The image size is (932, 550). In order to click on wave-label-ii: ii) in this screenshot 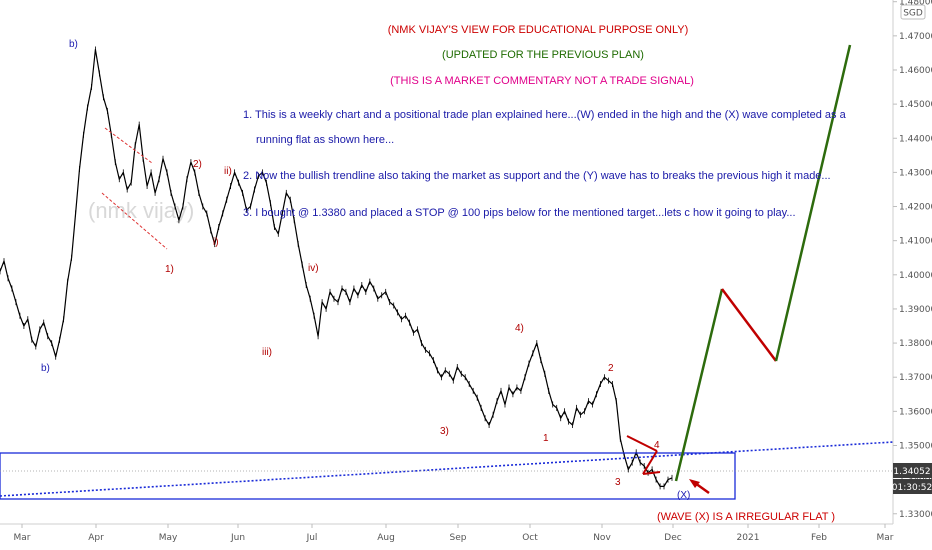, I will do `click(228, 171)`.